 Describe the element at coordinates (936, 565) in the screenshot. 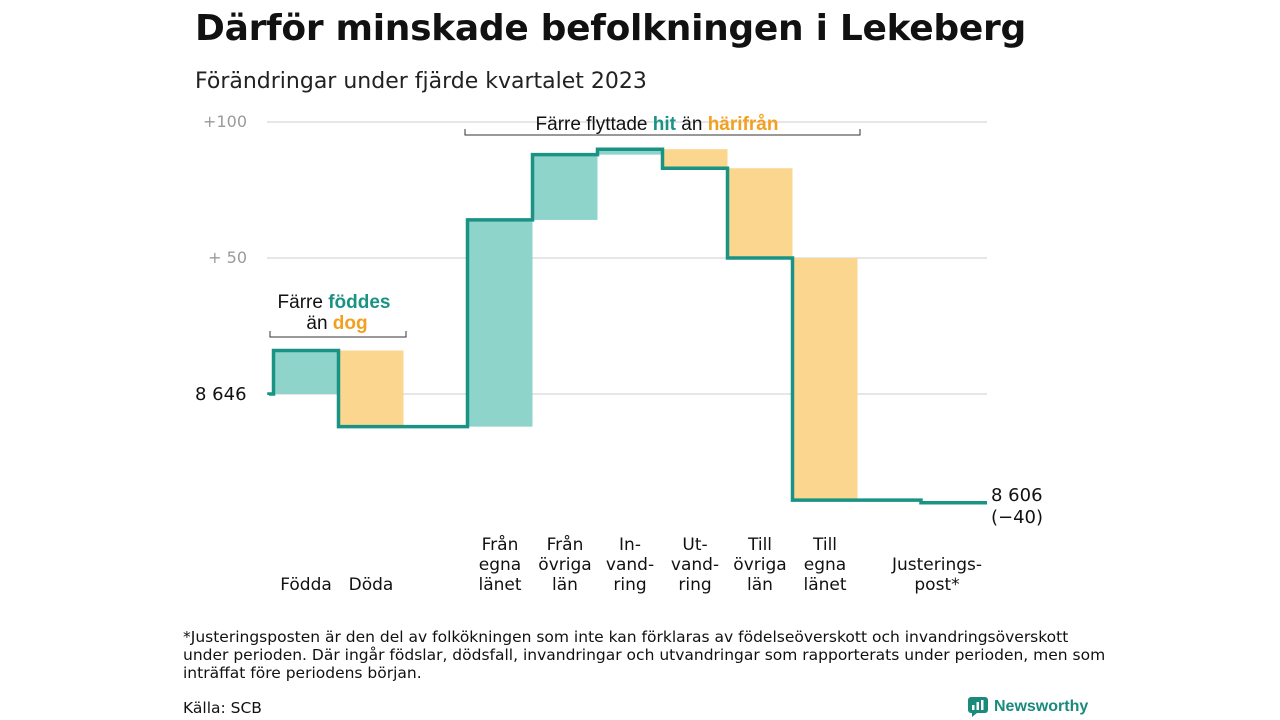

I see `category-label: Justerings-` at that location.